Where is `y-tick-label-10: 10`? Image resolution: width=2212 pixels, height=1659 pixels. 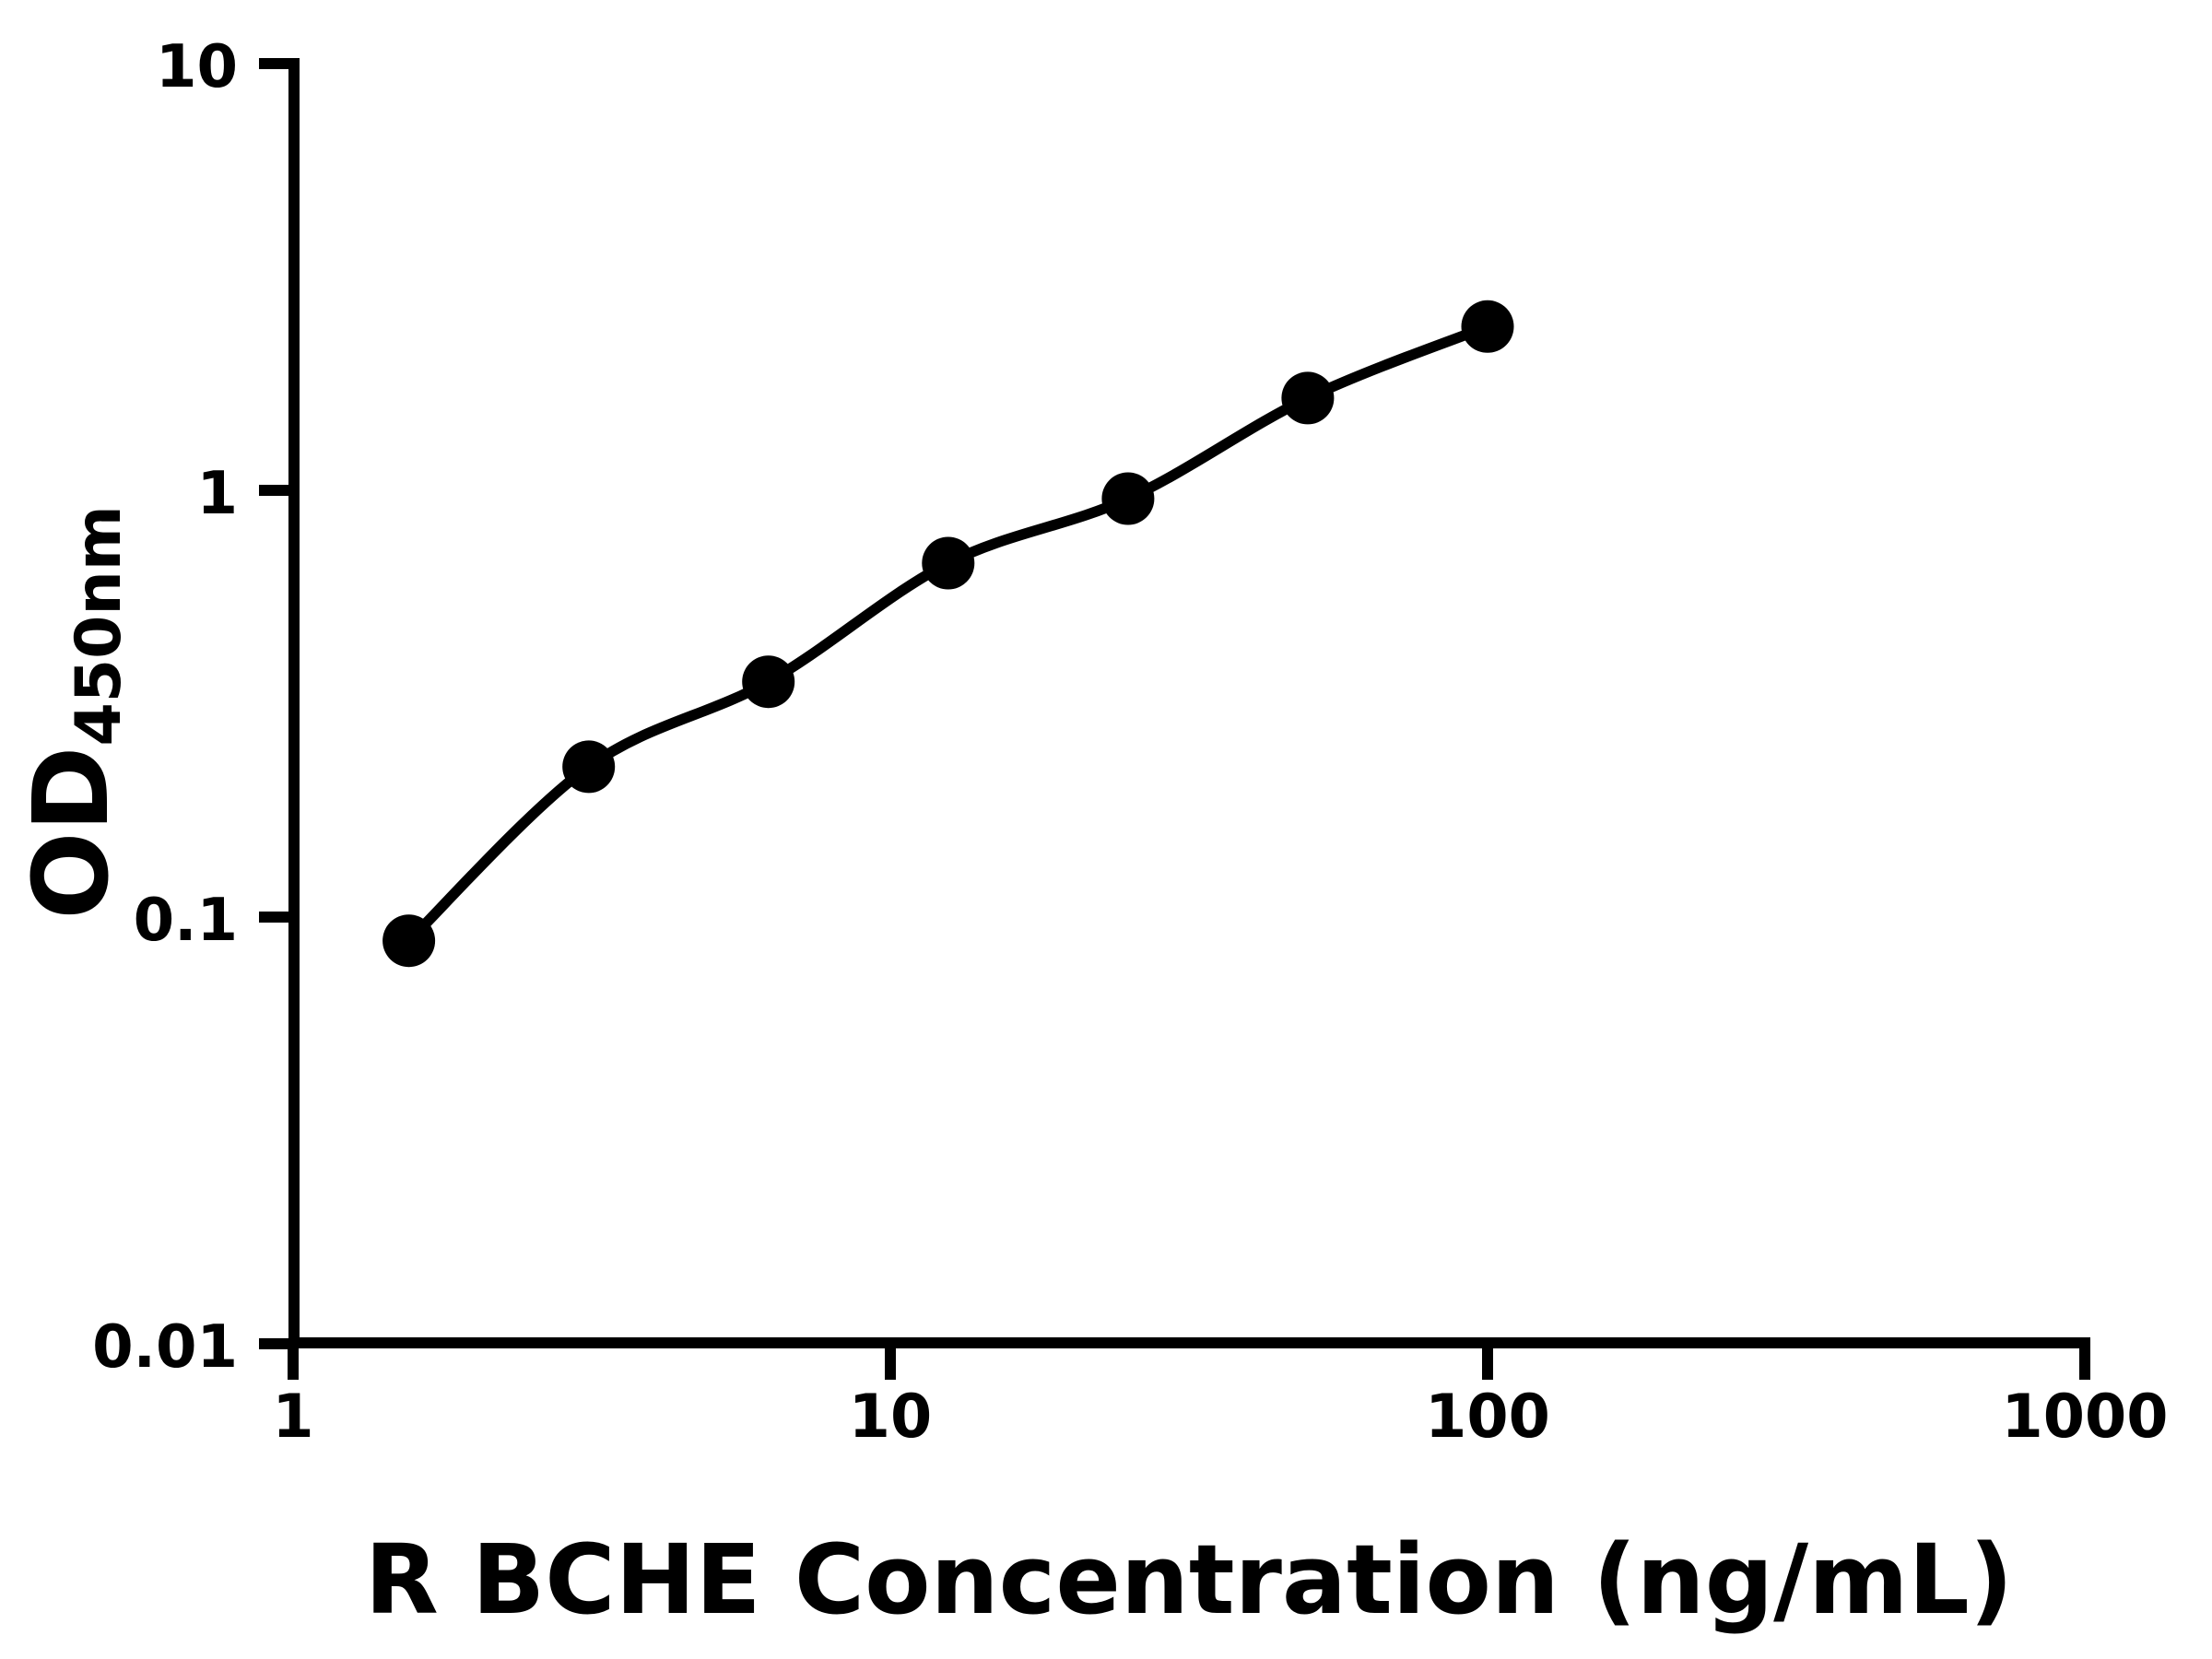 y-tick-label-10: 10 is located at coordinates (196, 67).